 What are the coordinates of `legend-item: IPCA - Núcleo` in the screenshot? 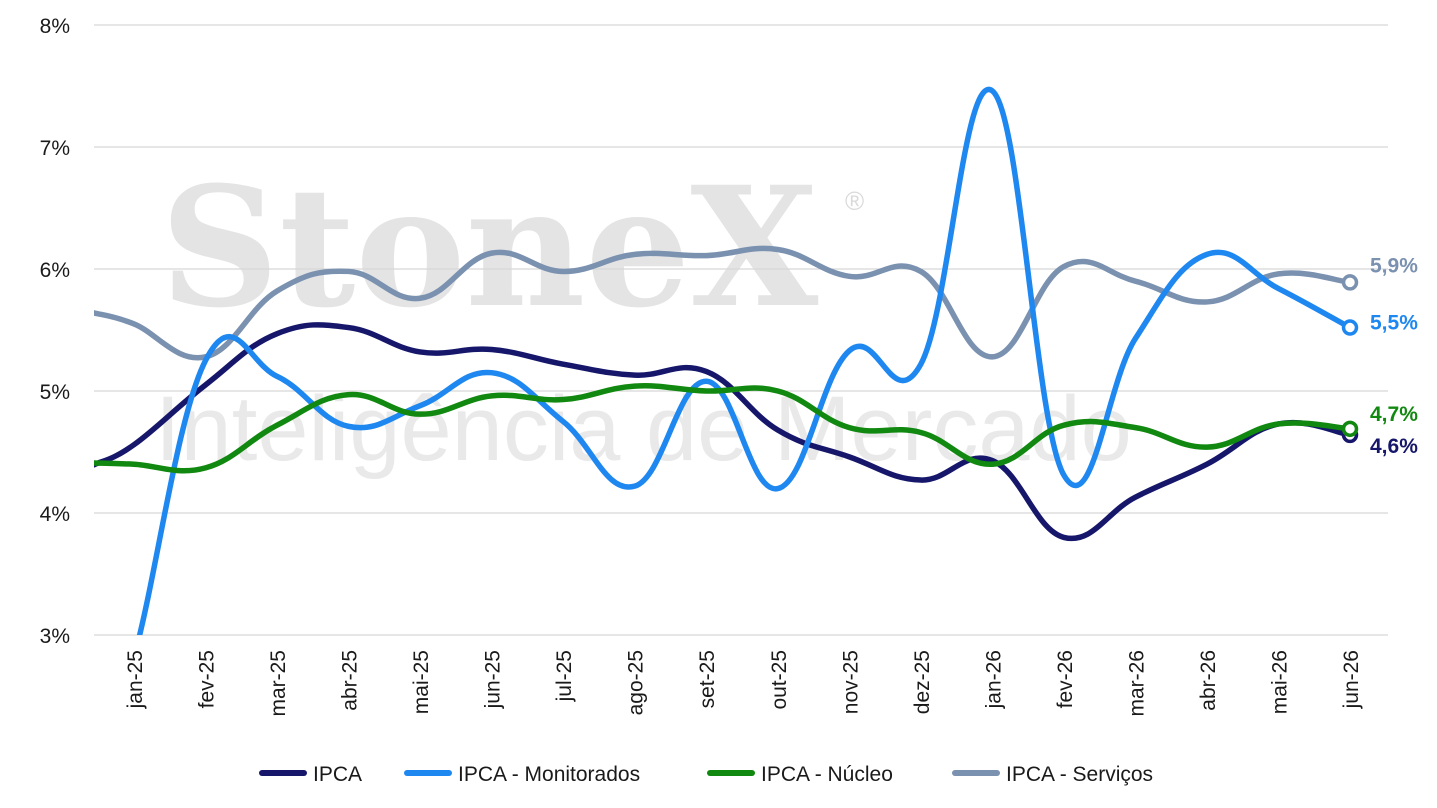 It's located at (800, 774).